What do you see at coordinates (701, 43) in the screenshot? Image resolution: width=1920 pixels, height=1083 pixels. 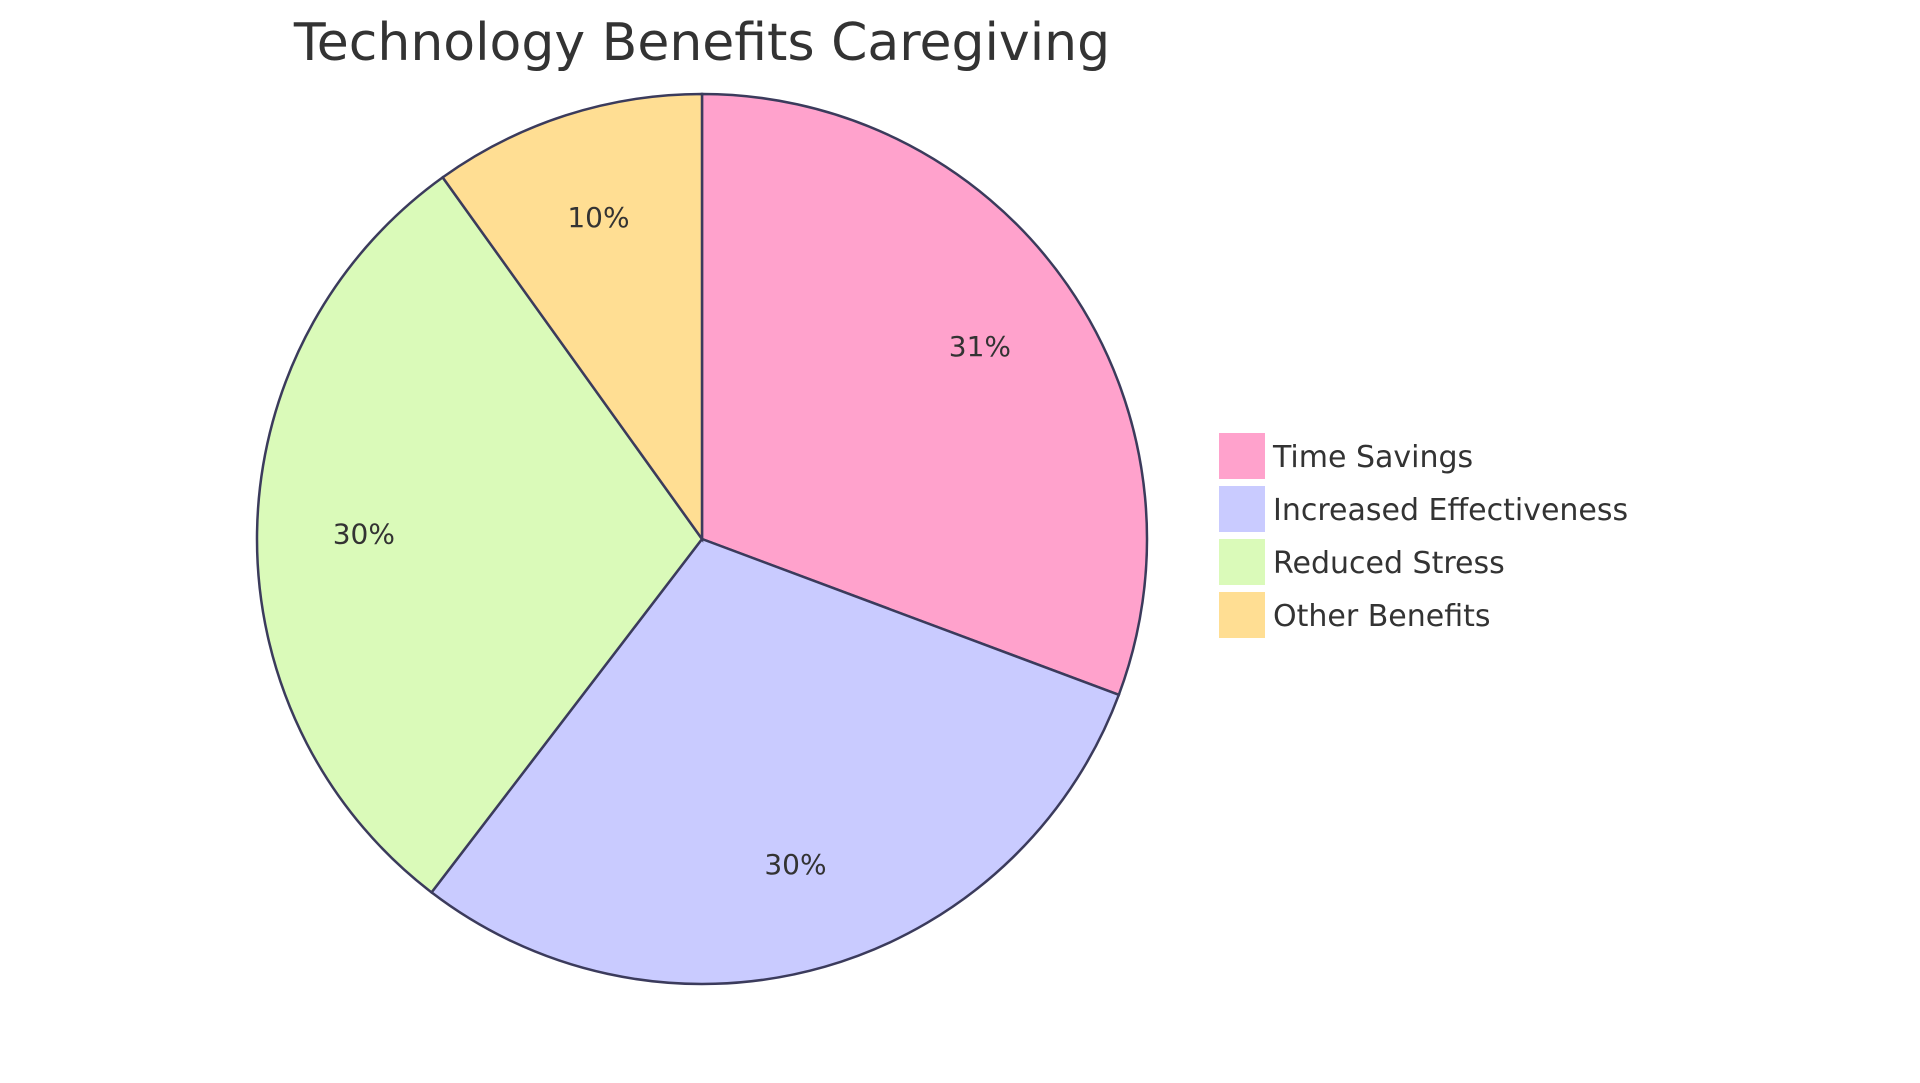 I see `chart-title: Technology Benefits Caregiving` at bounding box center [701, 43].